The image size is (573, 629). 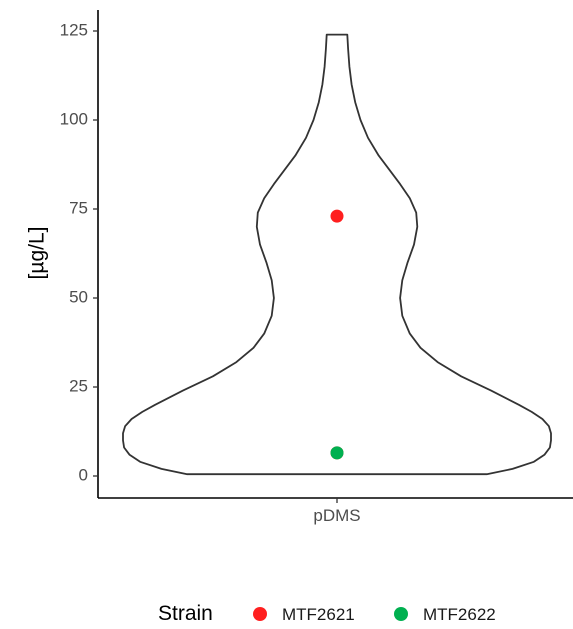 I want to click on legend-key-mtf2622, so click(x=401, y=614).